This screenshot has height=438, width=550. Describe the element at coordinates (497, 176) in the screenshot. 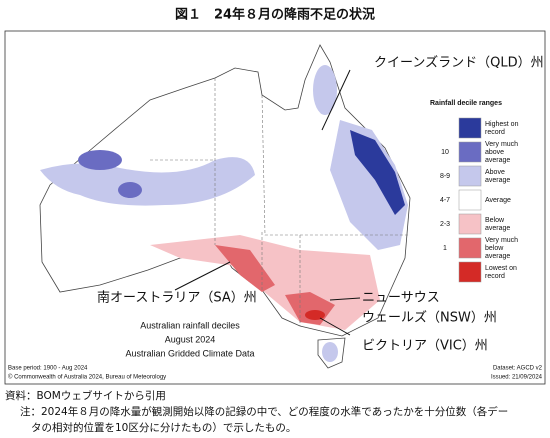

I see `legend-label: Above average` at that location.